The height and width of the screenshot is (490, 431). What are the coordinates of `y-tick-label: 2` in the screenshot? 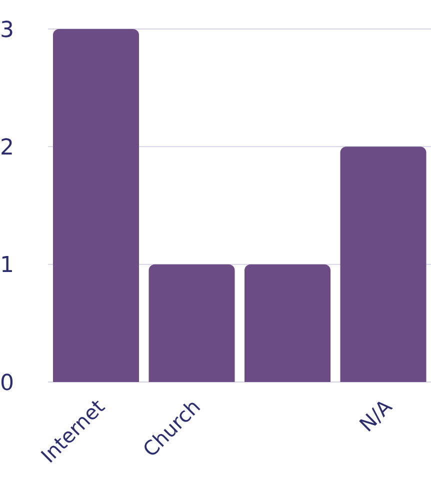 It's located at (7, 147).